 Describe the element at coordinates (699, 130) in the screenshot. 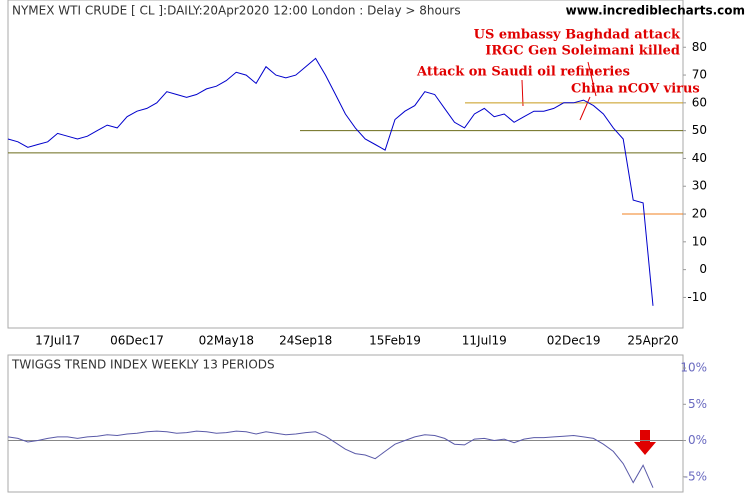

I see `y-tick-label: 50` at that location.